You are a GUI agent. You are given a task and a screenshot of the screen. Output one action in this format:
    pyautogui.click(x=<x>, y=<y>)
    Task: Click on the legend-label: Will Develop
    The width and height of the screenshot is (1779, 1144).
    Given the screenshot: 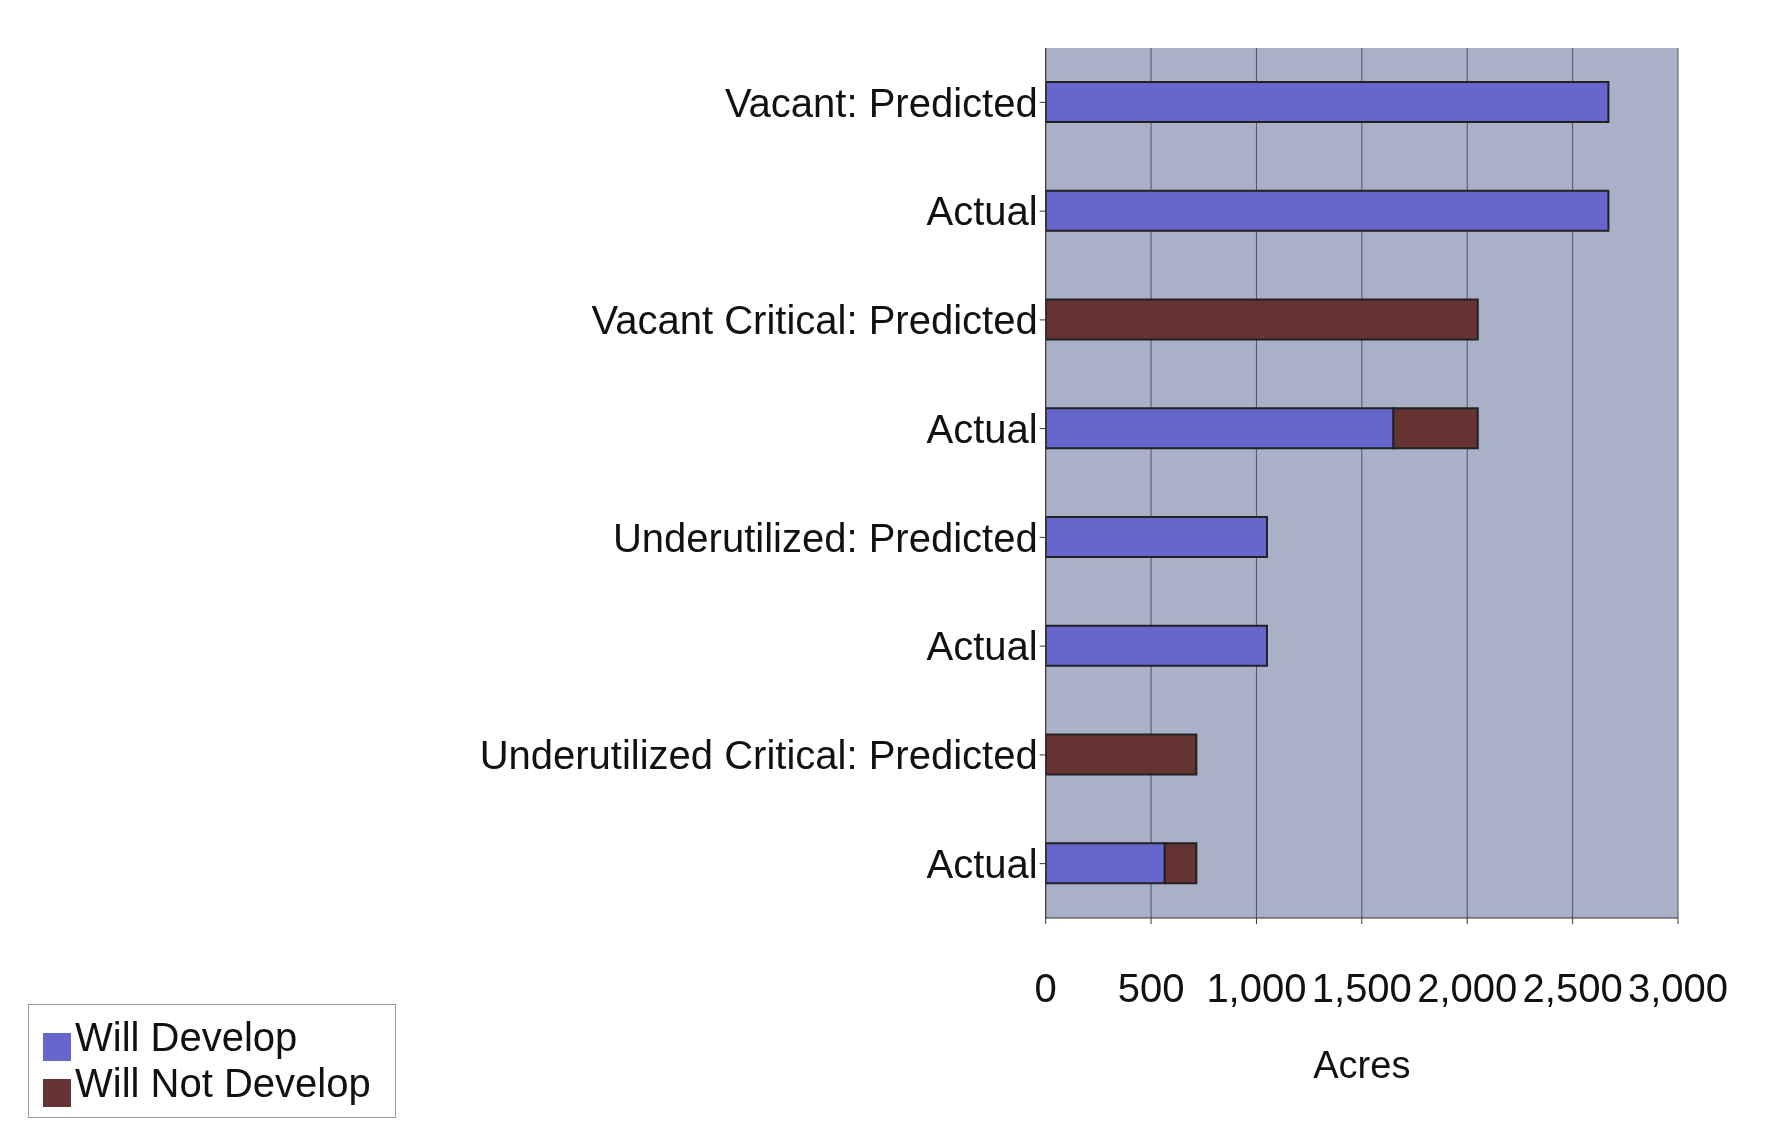 What is the action you would take?
    pyautogui.click(x=186, y=1037)
    